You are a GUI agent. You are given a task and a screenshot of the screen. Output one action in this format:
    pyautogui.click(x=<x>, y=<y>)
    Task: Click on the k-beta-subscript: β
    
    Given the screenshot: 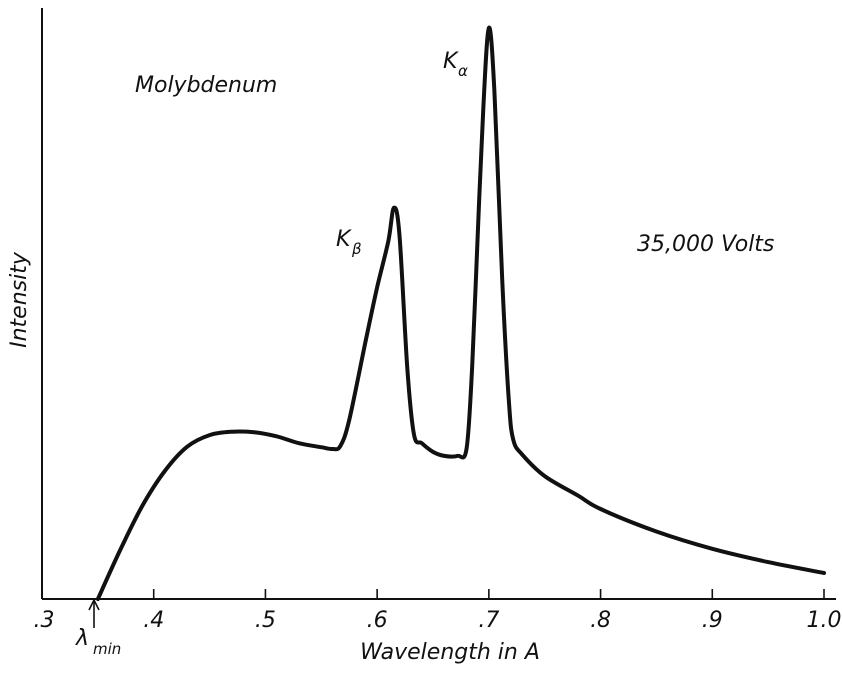 What is the action you would take?
    pyautogui.click(x=356, y=249)
    